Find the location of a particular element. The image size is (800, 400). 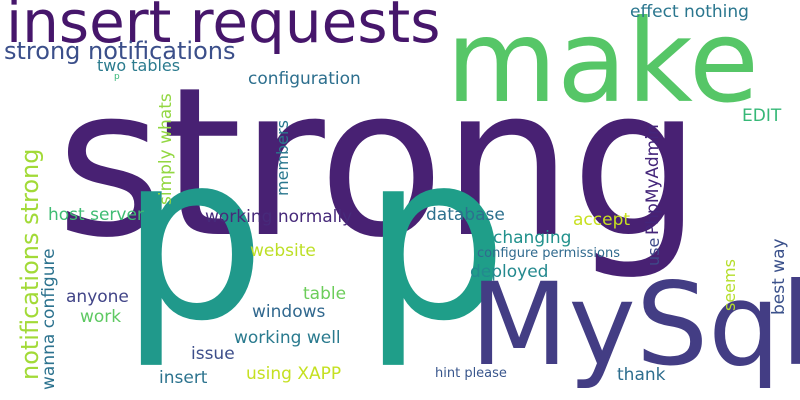

word-best-way: best way is located at coordinates (779, 276).